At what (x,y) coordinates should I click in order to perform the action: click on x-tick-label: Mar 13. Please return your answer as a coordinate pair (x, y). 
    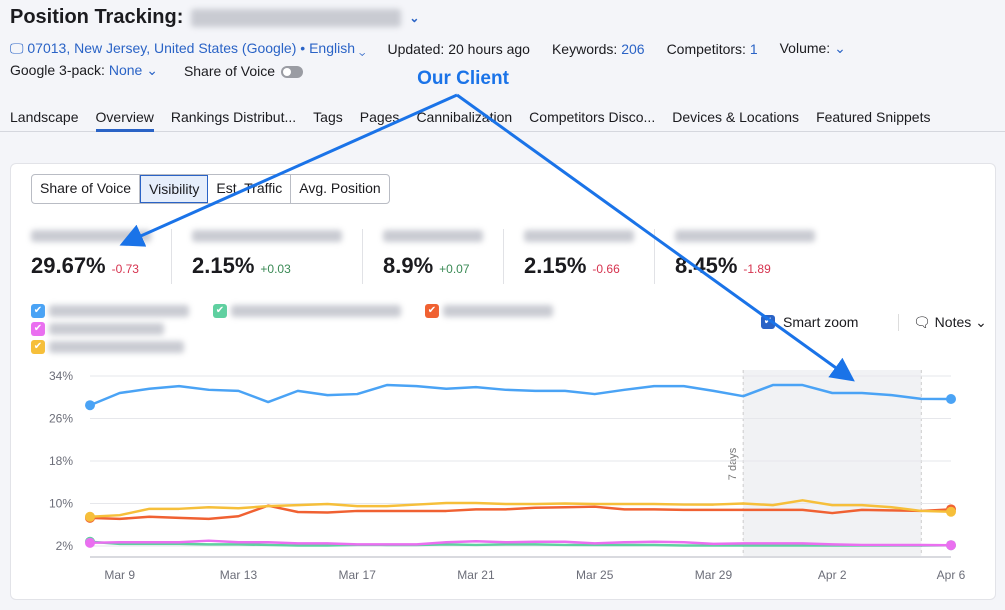
    Looking at the image, I should click on (239, 575).